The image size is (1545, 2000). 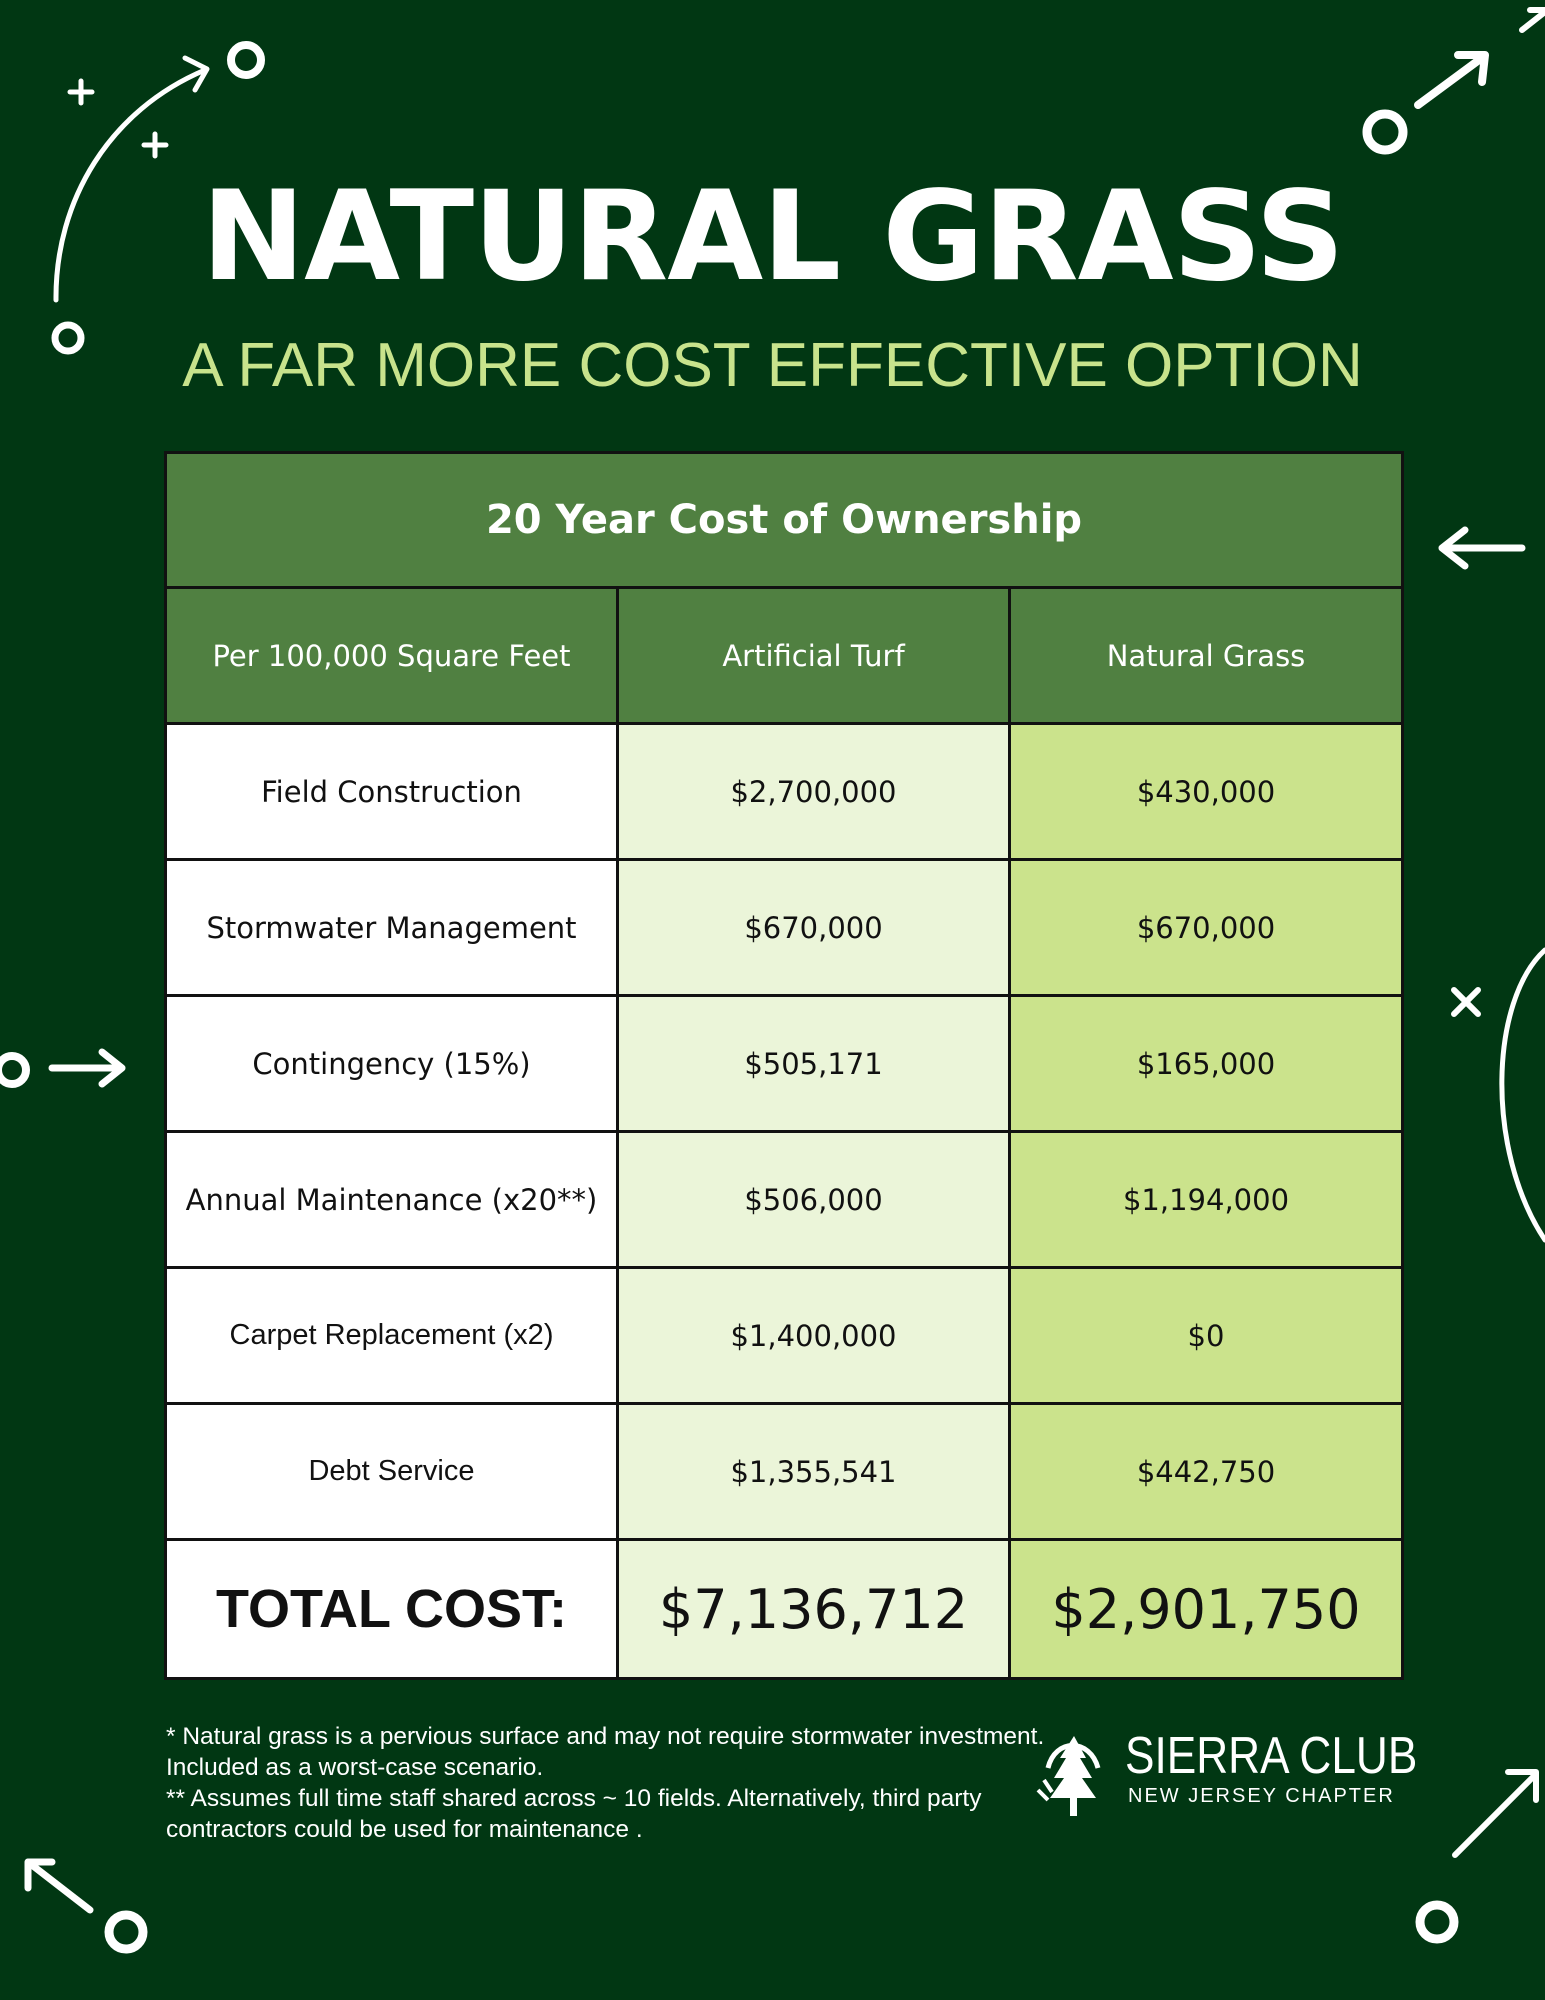 I want to click on grass-cost-cell: $0, so click(x=1206, y=1335).